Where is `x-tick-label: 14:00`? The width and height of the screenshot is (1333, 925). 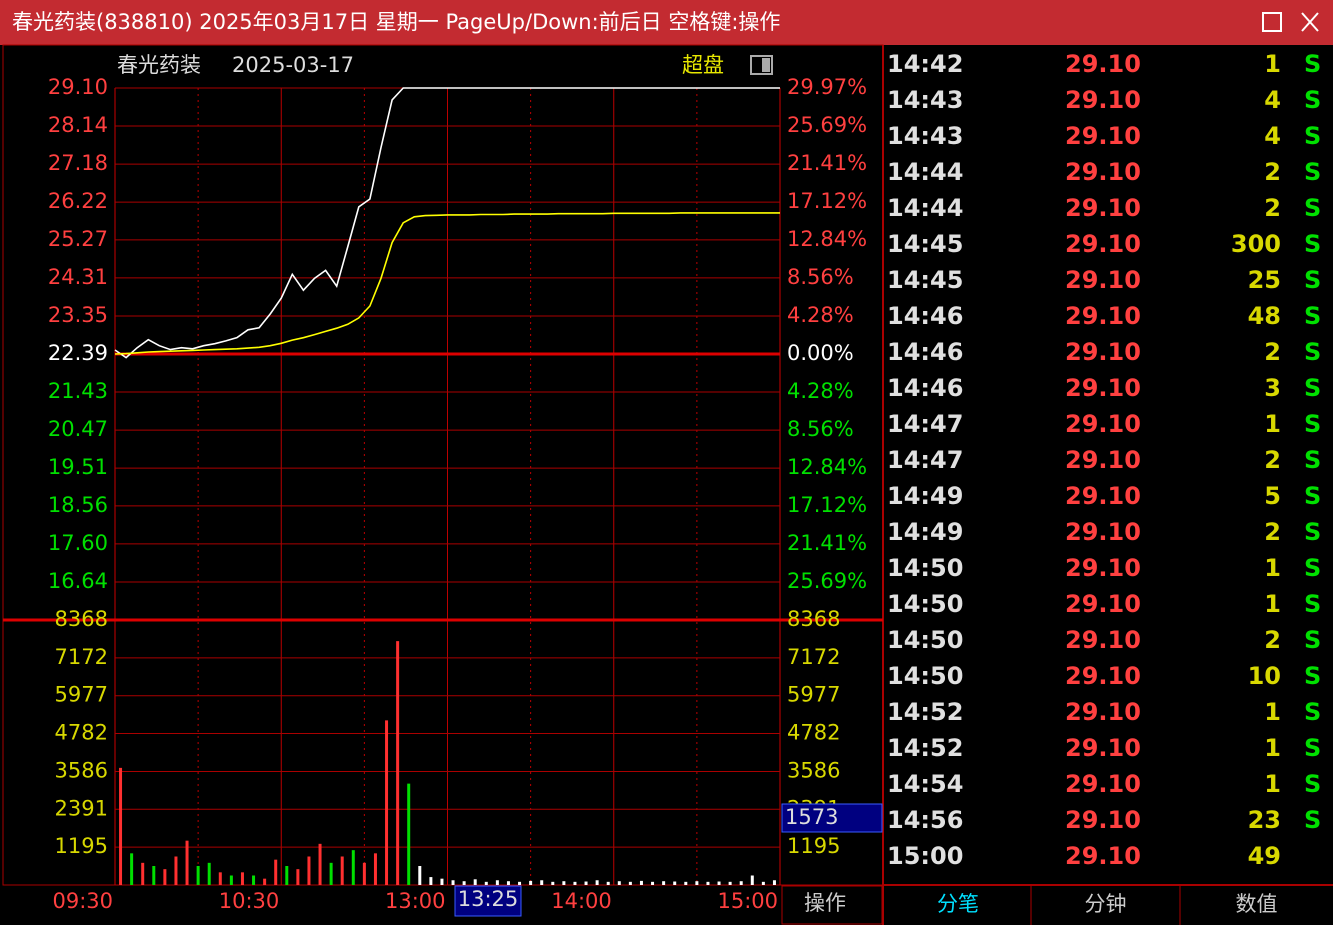 x-tick-label: 14:00 is located at coordinates (581, 901).